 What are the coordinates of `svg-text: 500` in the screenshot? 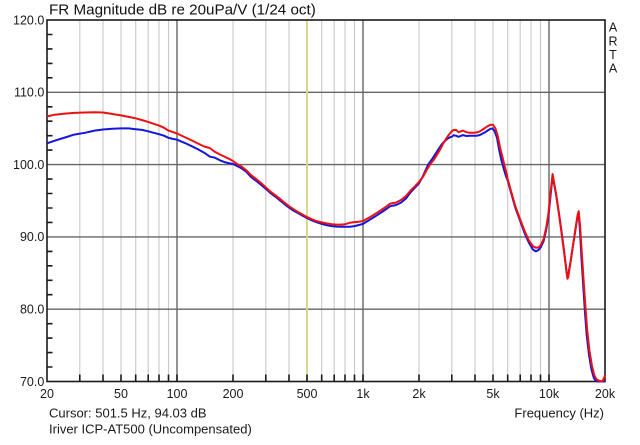 It's located at (307, 394).